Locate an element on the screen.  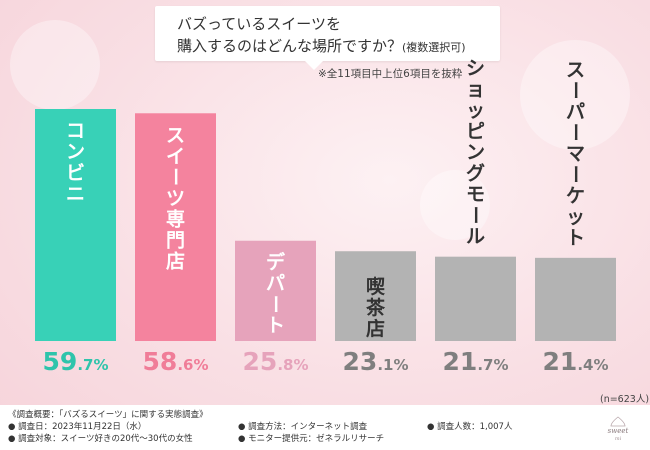
value-label-2: 58.6% is located at coordinates (176, 361).